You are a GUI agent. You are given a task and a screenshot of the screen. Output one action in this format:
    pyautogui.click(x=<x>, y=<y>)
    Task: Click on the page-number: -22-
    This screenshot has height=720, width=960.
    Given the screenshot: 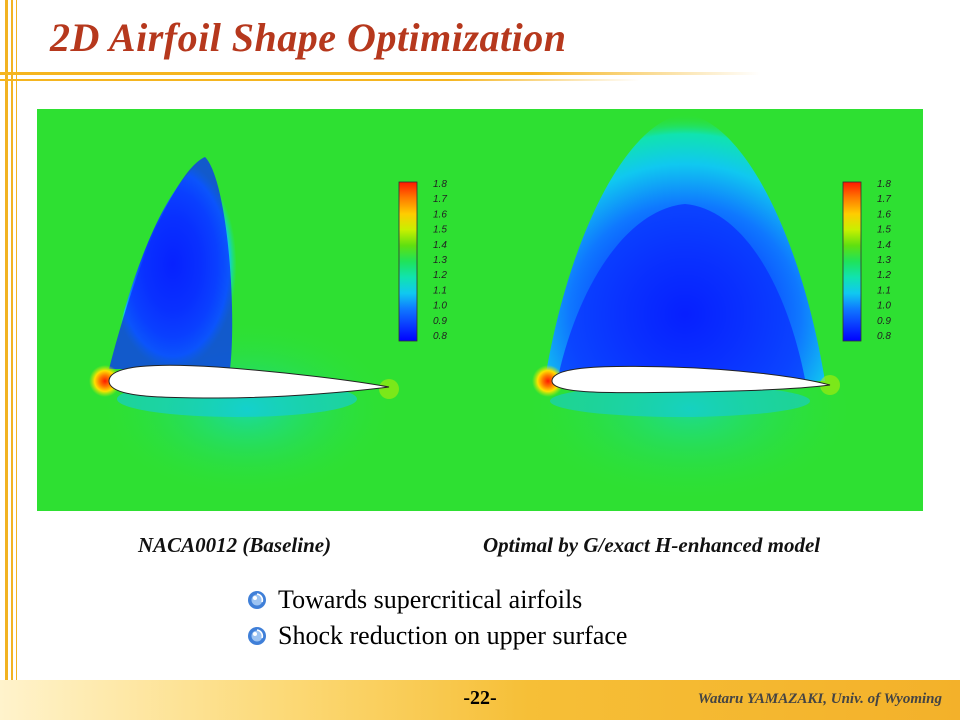 What is the action you would take?
    pyautogui.click(x=480, y=698)
    